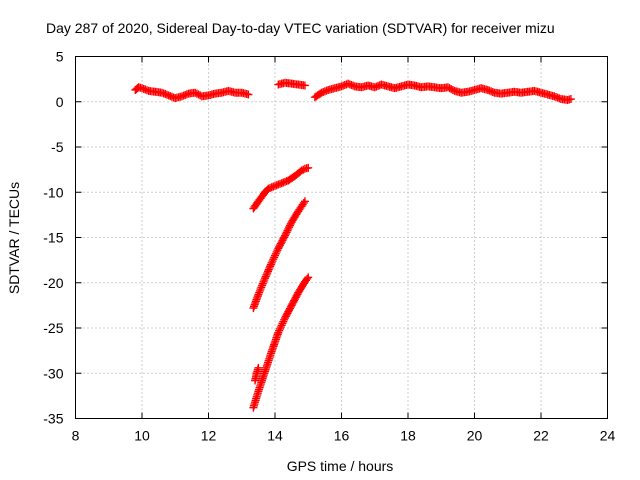 This screenshot has width=640, height=480. What do you see at coordinates (53, 419) in the screenshot?
I see `y-tick-label: -35` at bounding box center [53, 419].